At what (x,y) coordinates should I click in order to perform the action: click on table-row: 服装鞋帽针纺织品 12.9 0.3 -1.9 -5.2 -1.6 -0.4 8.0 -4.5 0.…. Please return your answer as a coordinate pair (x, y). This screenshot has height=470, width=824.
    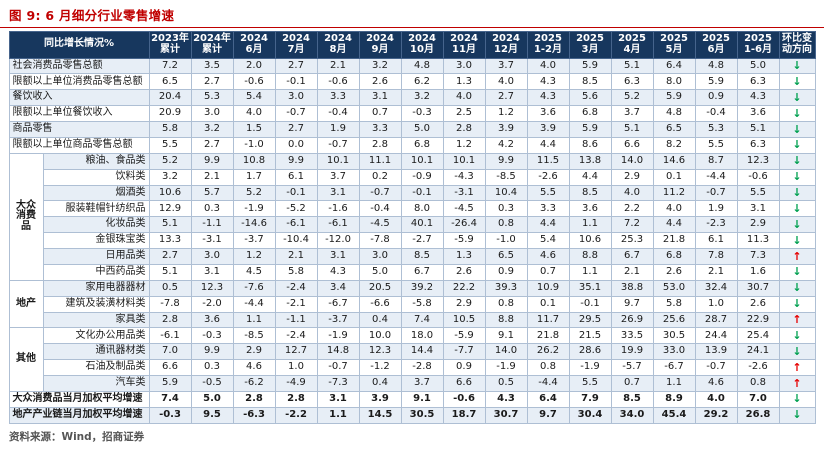
    Looking at the image, I should click on (412, 209).